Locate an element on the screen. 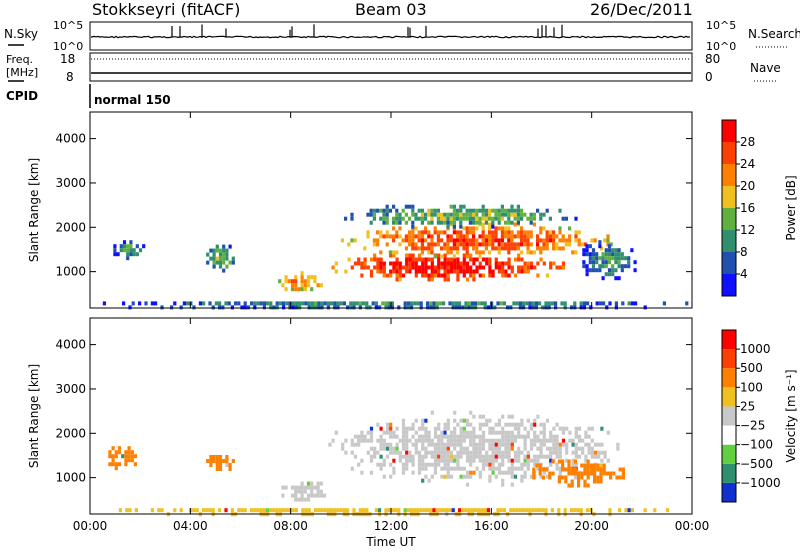 The image size is (800, 554). velocity-panel-colorbar-label: Velocity [m s⁻¹] is located at coordinates (791, 415).